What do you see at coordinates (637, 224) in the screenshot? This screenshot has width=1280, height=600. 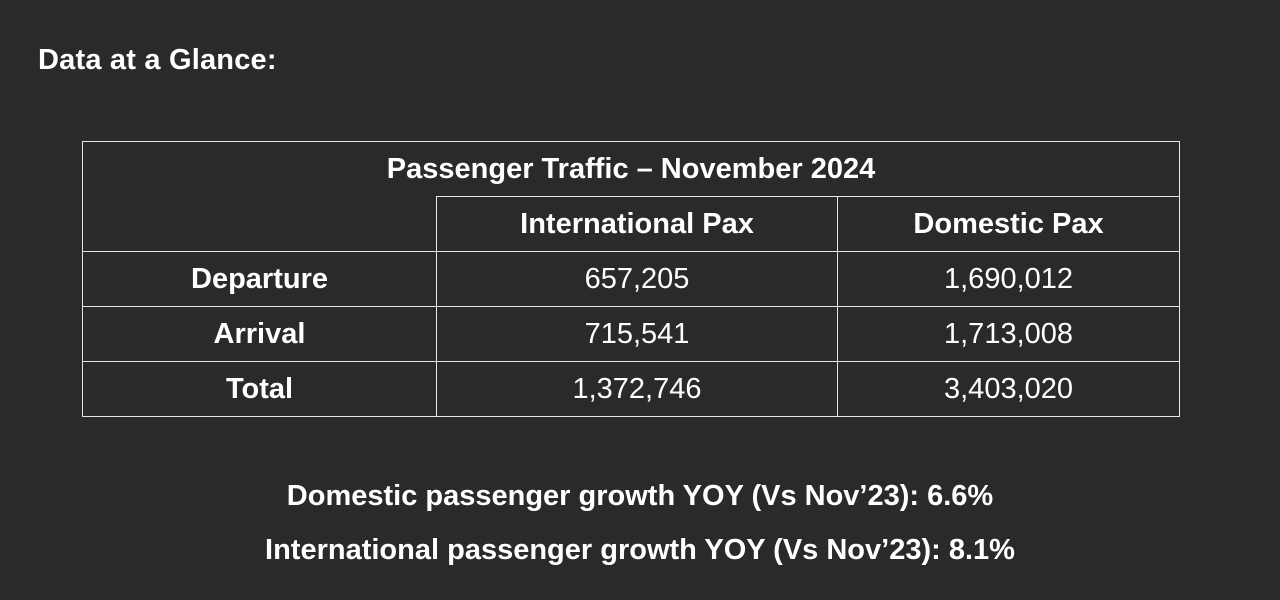 I see `column-header-international: International Pax` at bounding box center [637, 224].